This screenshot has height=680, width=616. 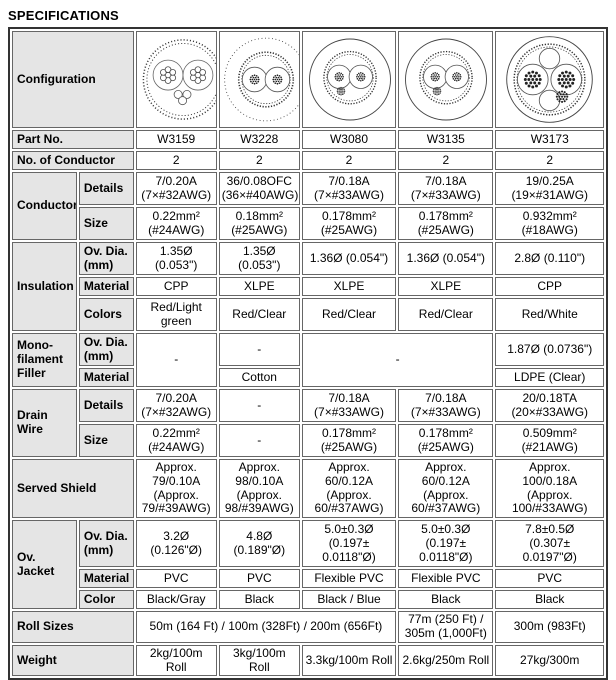 What do you see at coordinates (176, 160) in the screenshot?
I see `no-of-conductor-w3159: 2` at bounding box center [176, 160].